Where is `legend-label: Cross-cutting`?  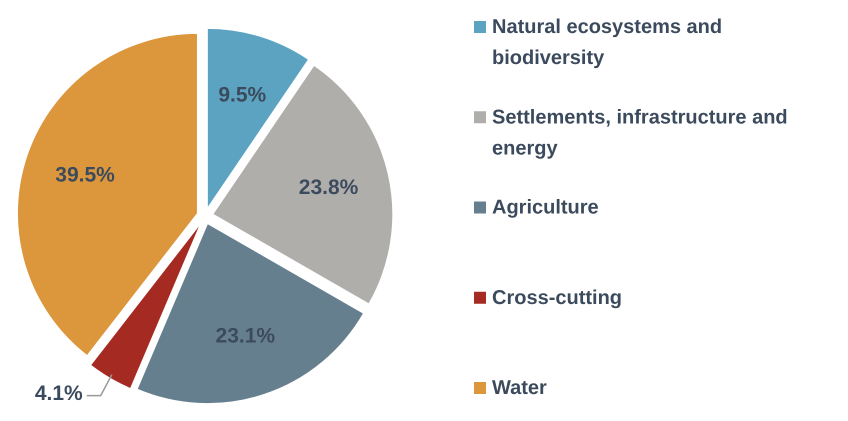 legend-label: Cross-cutting is located at coordinates (557, 297).